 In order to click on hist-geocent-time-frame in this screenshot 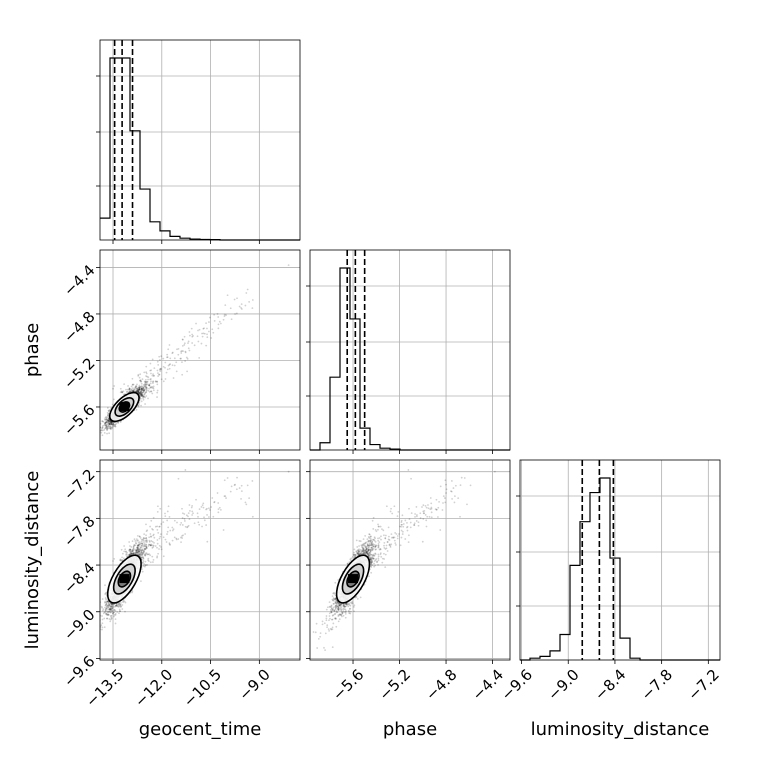, I will do `click(200, 140)`.